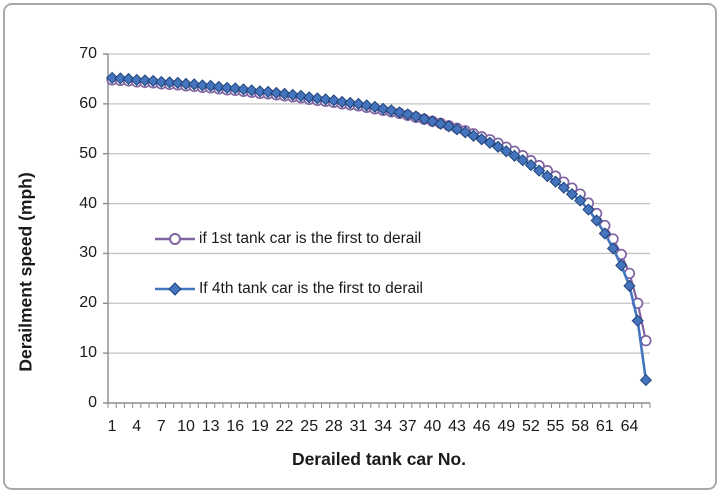 The image size is (720, 493). Describe the element at coordinates (310, 238) in the screenshot. I see `legend-label-series-1: if 1st tank car is the first to derail` at that location.